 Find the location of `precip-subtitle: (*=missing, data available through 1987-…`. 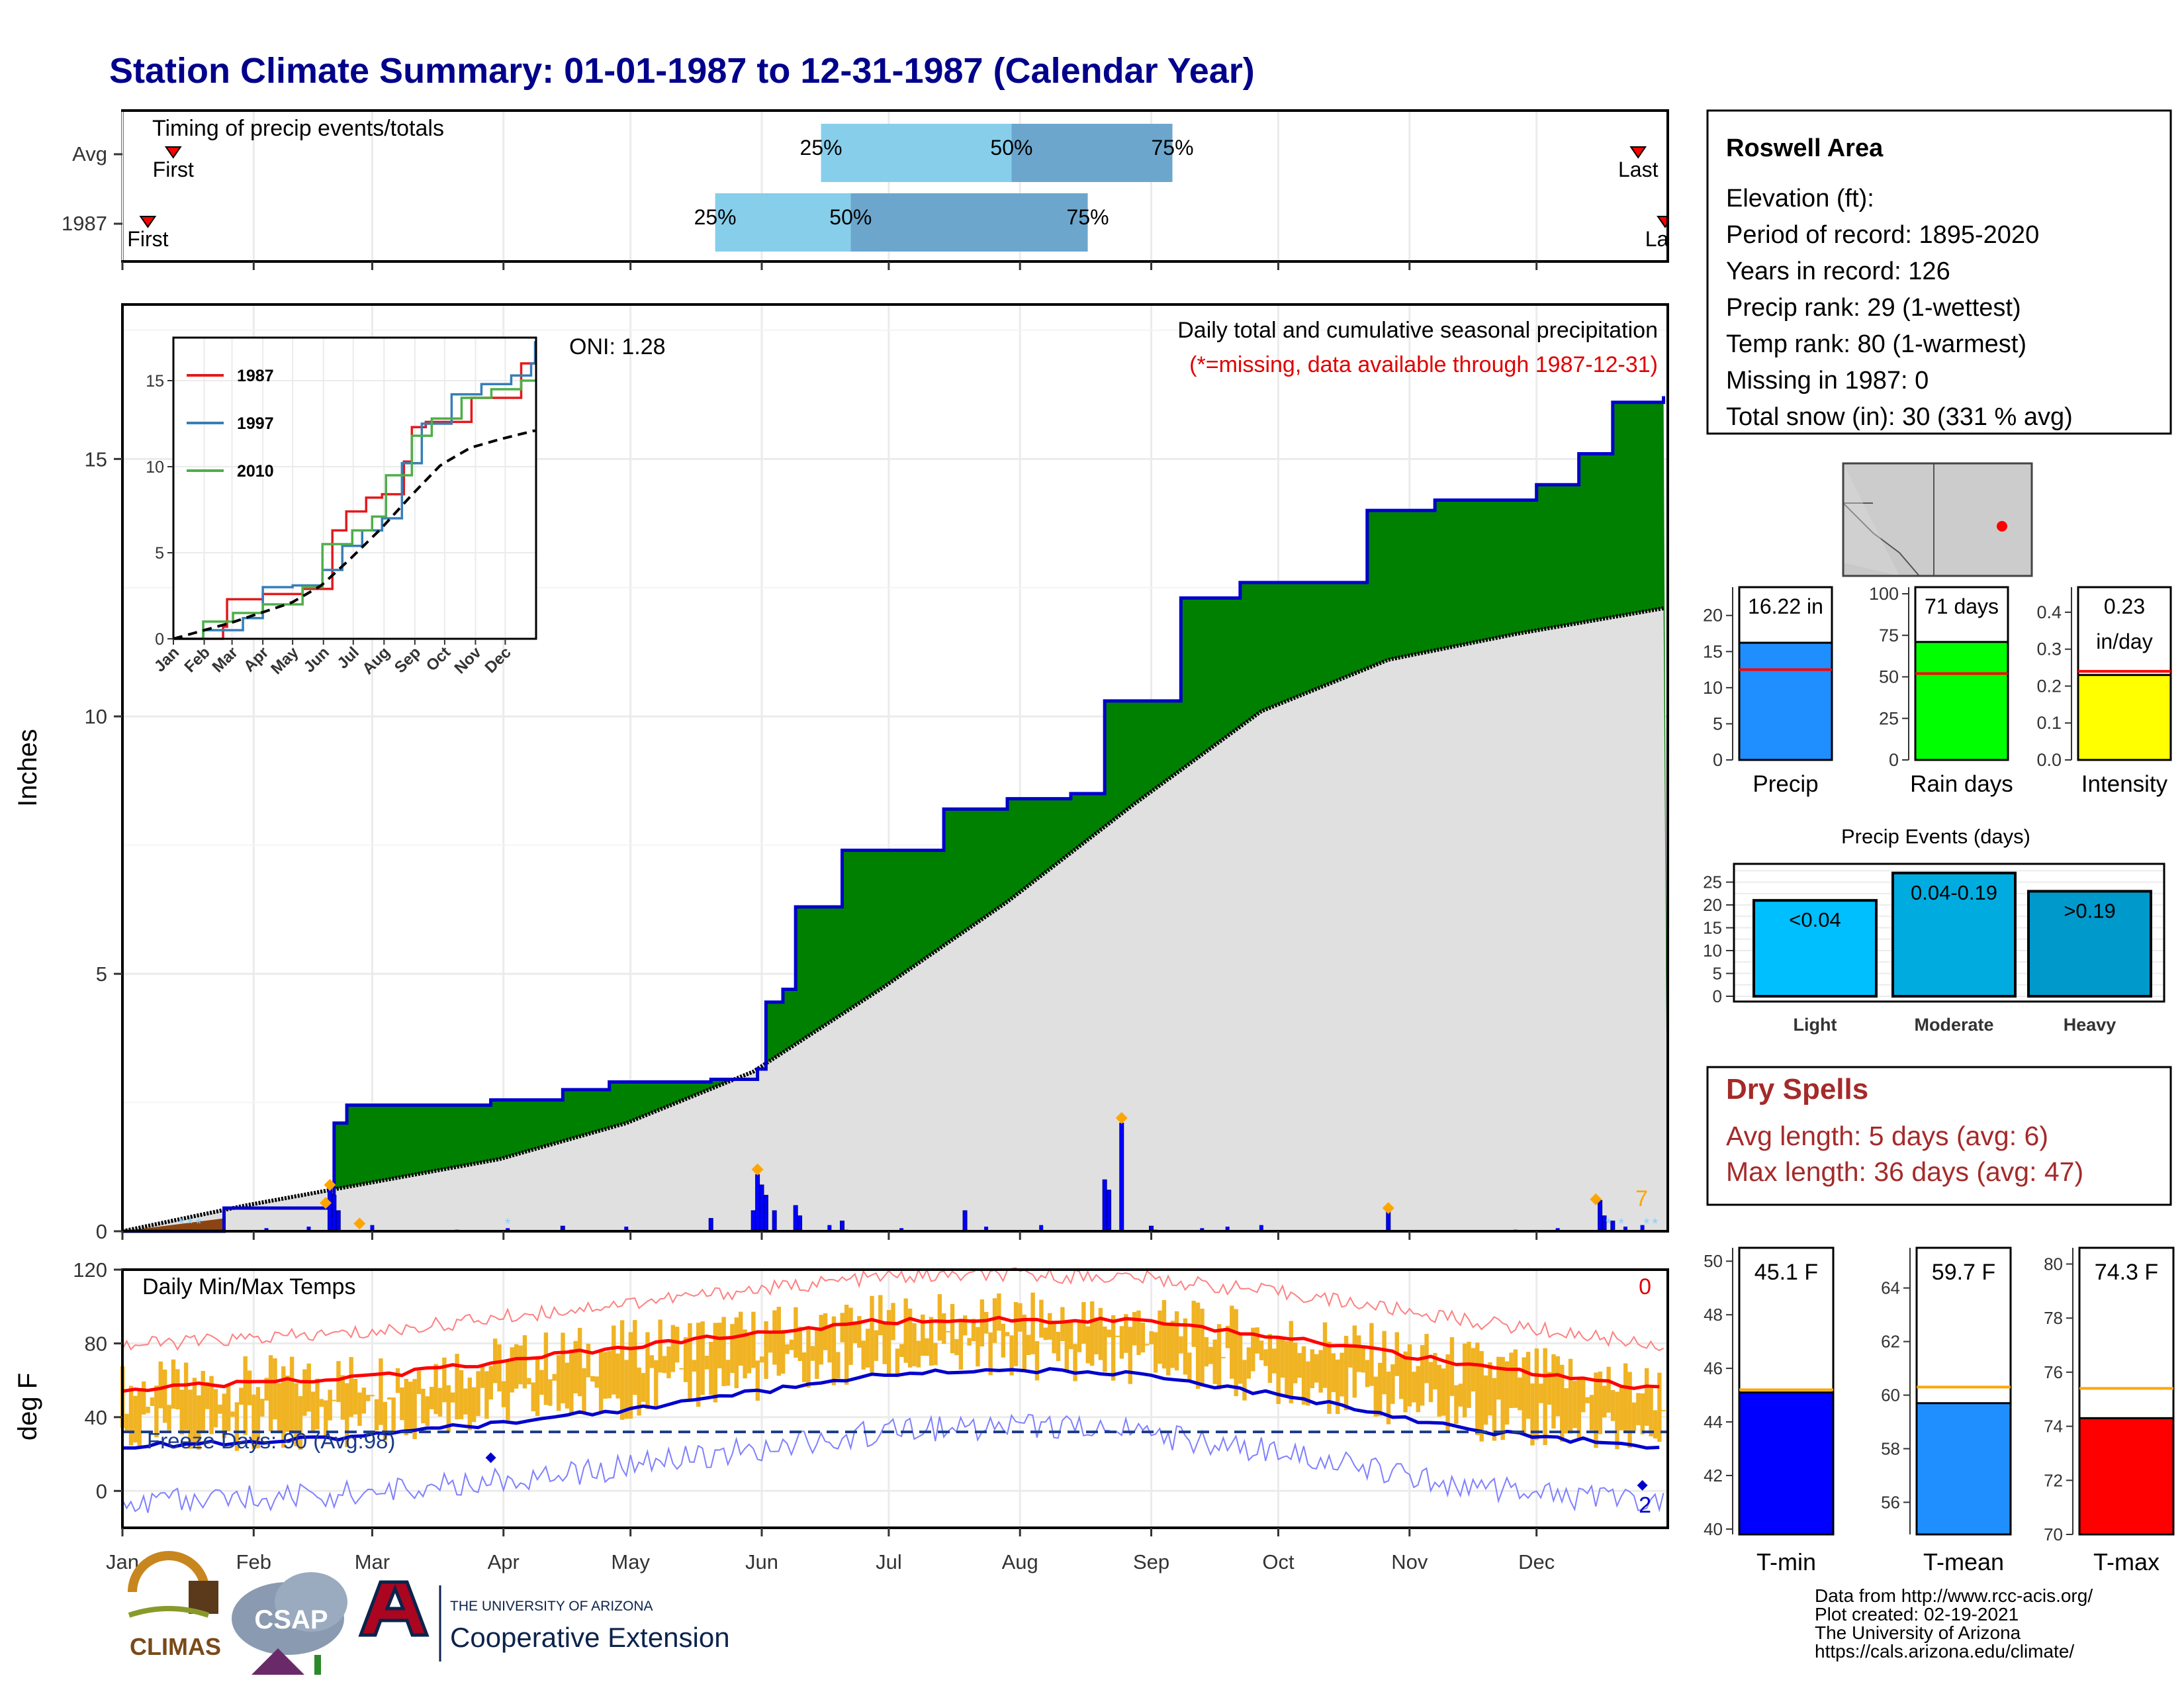

precip-subtitle: (*=missing, data available through 1987-… is located at coordinates (1423, 364).